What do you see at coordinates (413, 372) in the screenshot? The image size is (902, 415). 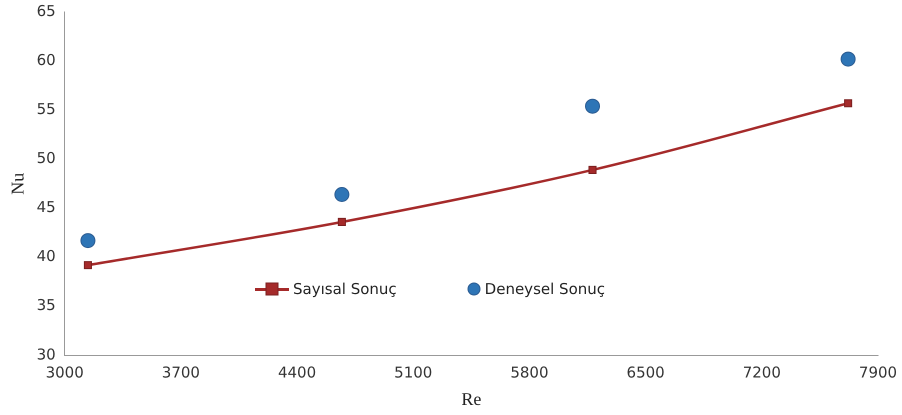 I see `x-tick-label: 5100` at bounding box center [413, 372].